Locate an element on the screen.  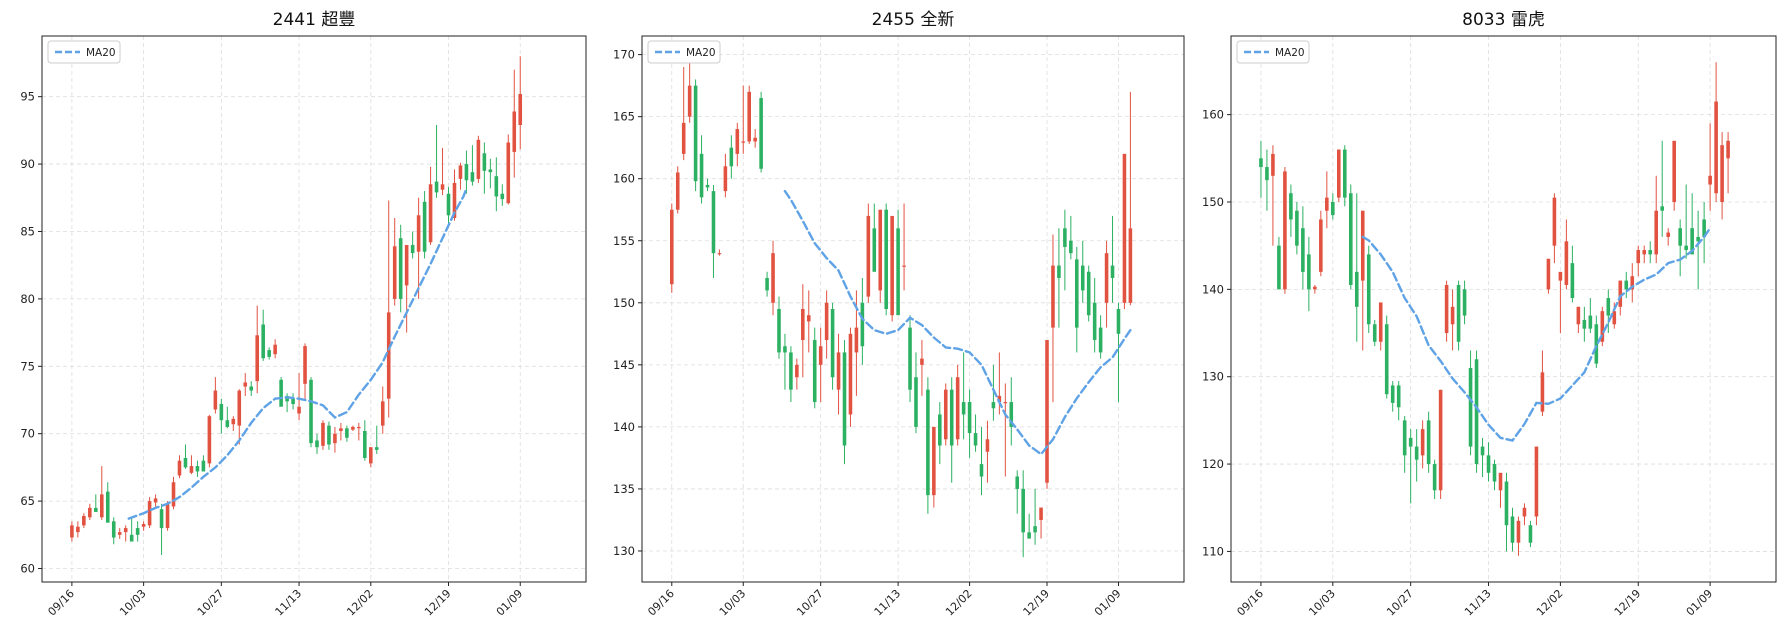
y-tick-label: 110 is located at coordinates (1213, 551).